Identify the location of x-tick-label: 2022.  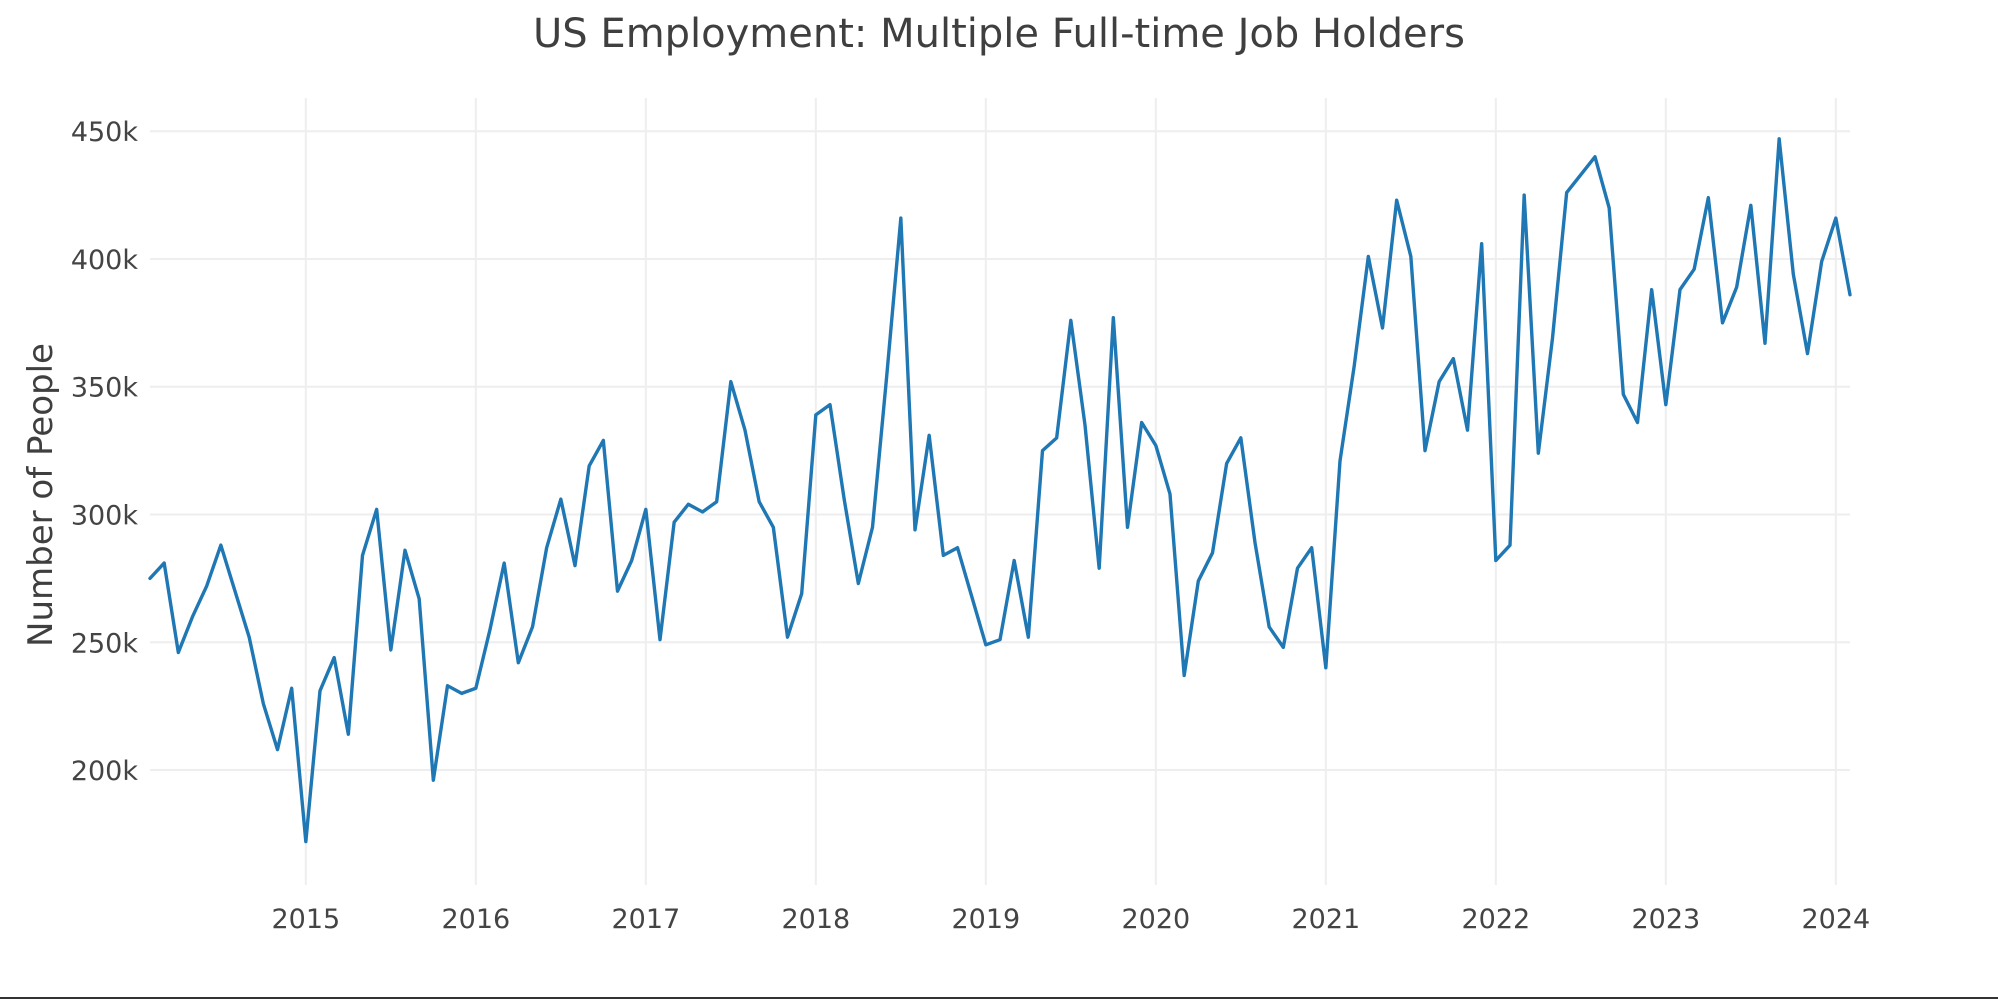
(1495, 919).